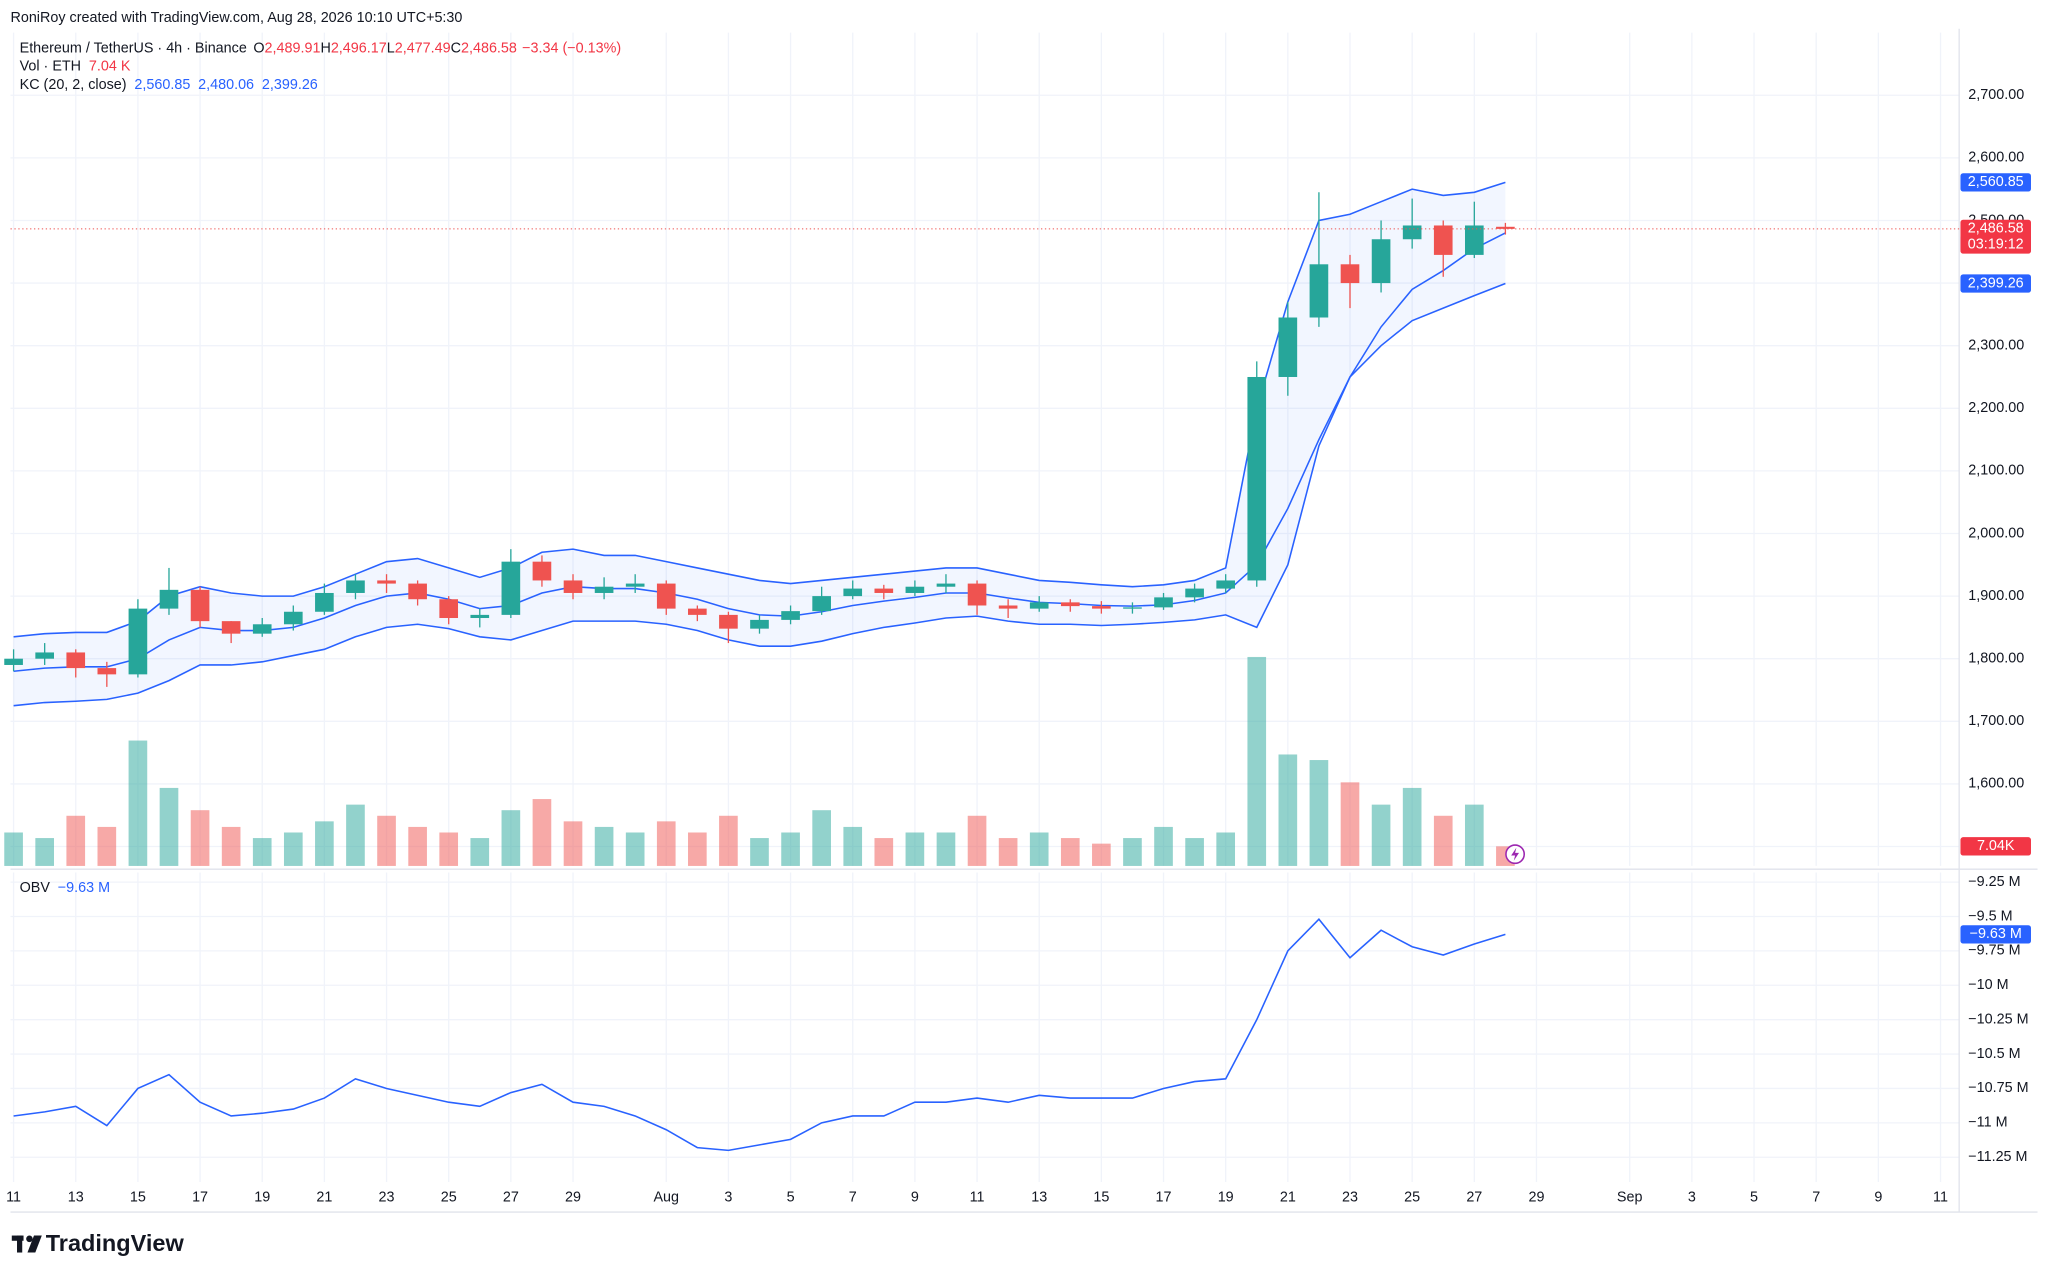 The width and height of the screenshot is (2048, 1278). What do you see at coordinates (162, 85) in the screenshot?
I see `legend-item: 2,560.85` at bounding box center [162, 85].